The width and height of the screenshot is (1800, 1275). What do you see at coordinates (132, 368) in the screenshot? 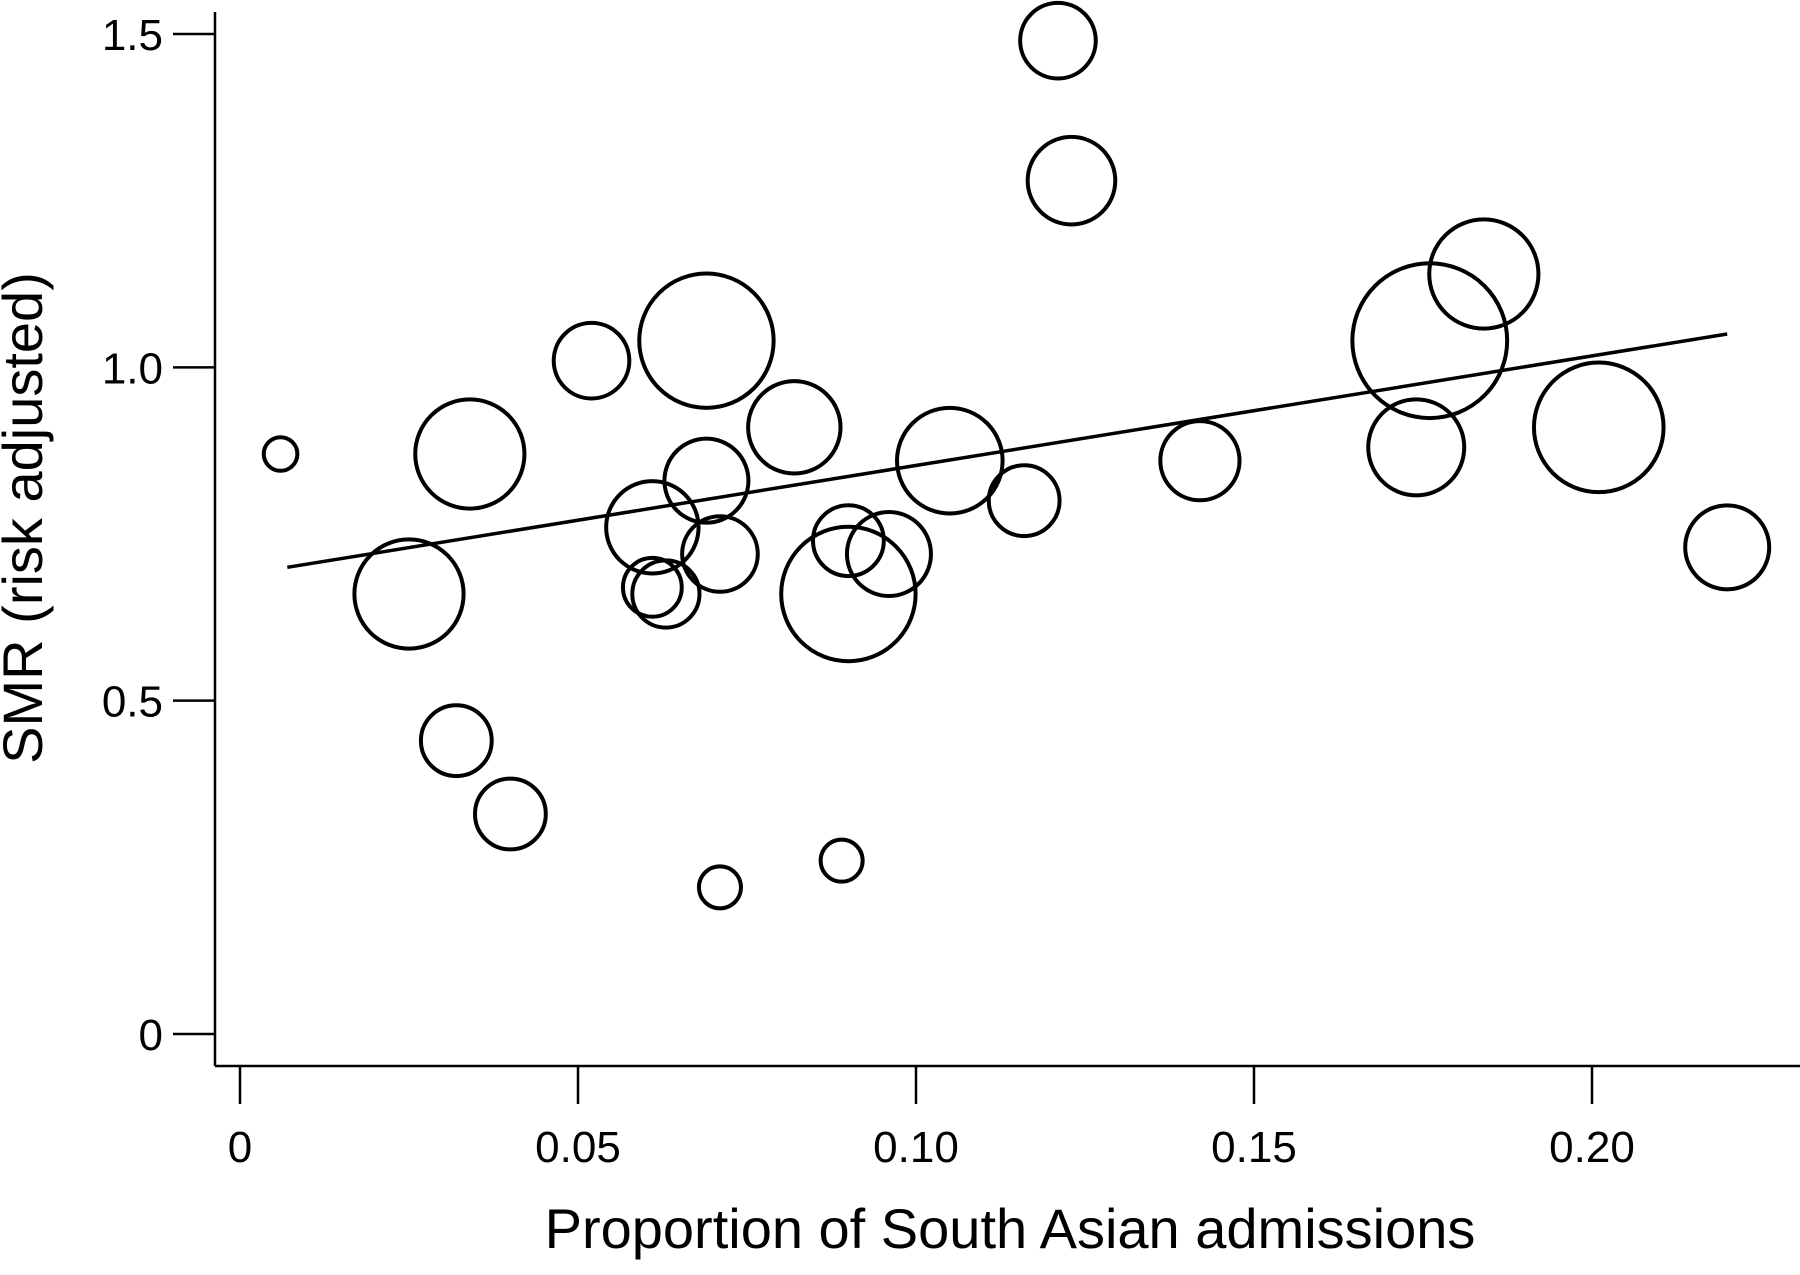
I see `y-tick-label-2: 1.0` at bounding box center [132, 368].